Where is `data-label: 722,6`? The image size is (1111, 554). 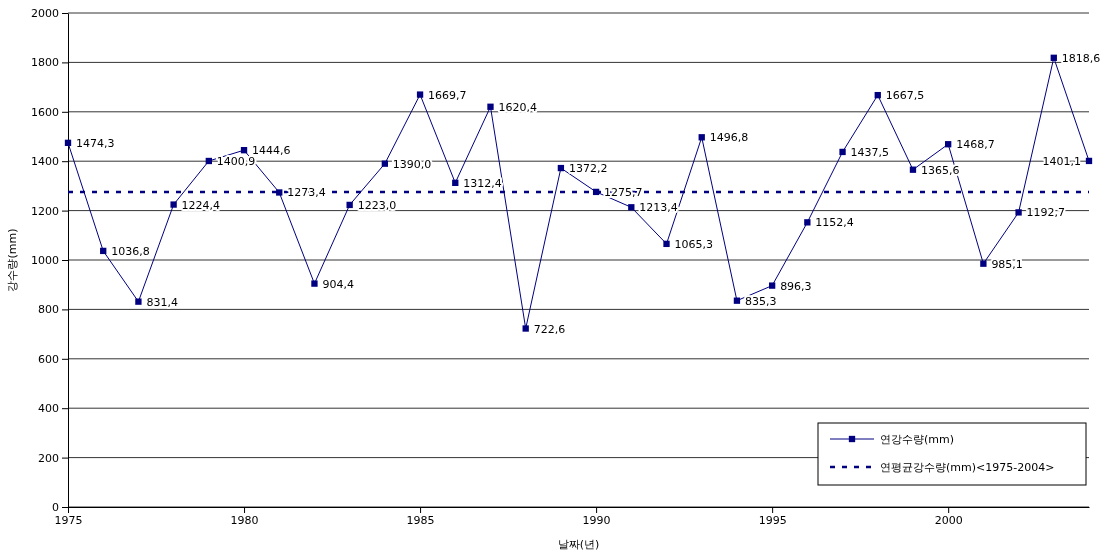 data-label: 722,6 is located at coordinates (549, 329).